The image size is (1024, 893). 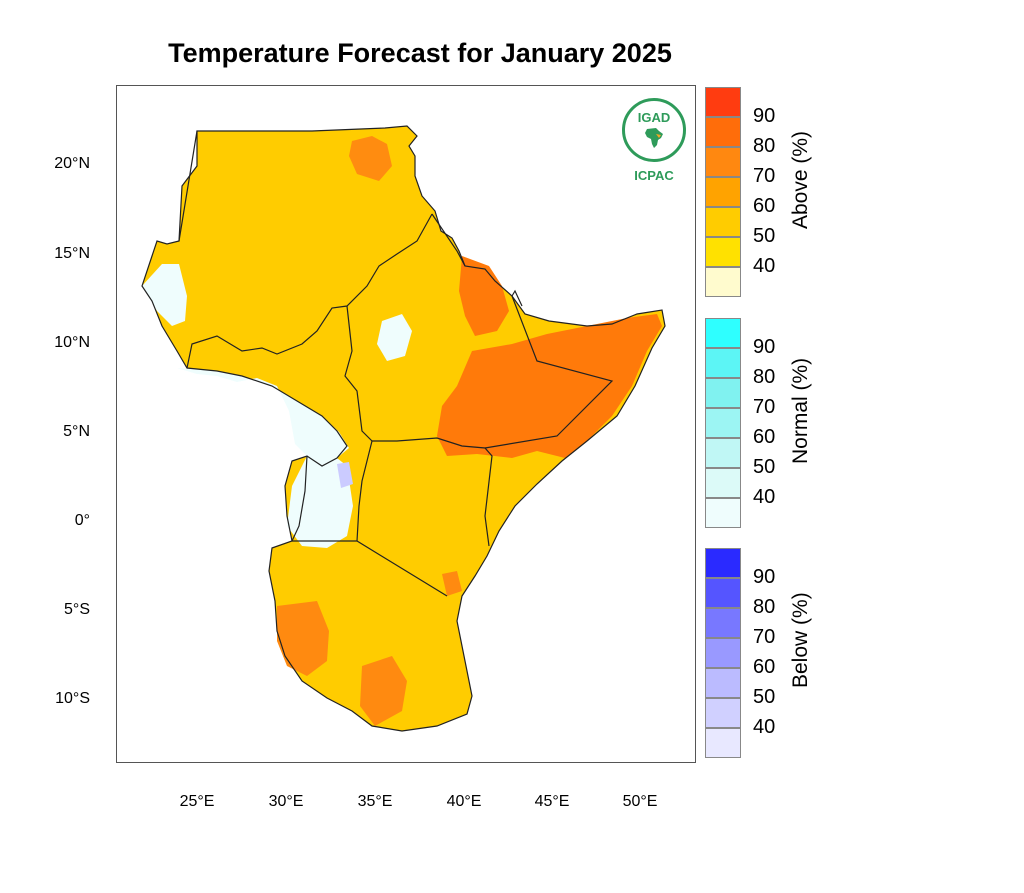 What do you see at coordinates (420, 53) in the screenshot?
I see `map-title: Temperature Forecast for January 2025` at bounding box center [420, 53].